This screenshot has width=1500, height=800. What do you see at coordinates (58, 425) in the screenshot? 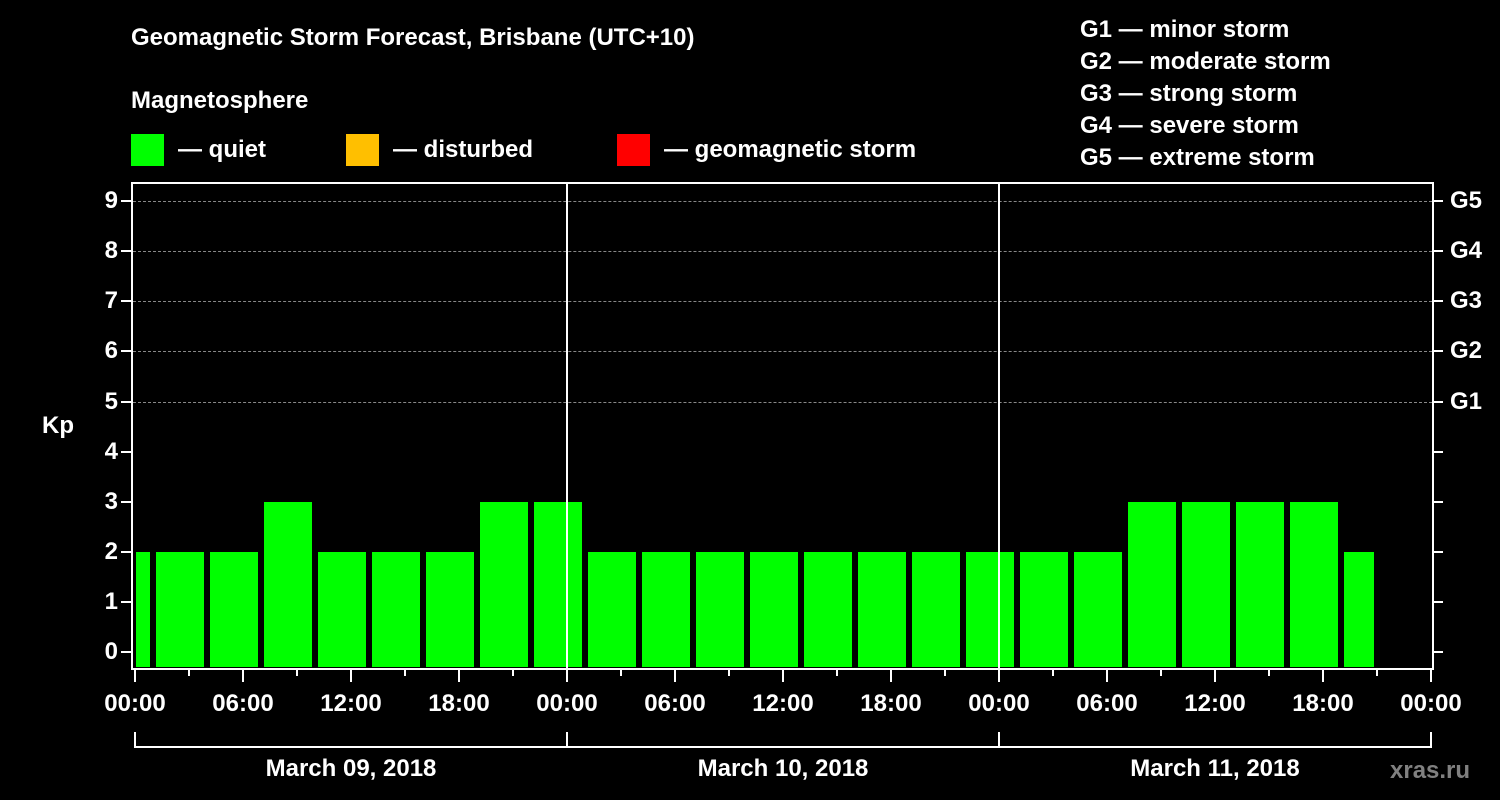
I see `y-axis-label: Kp` at bounding box center [58, 425].